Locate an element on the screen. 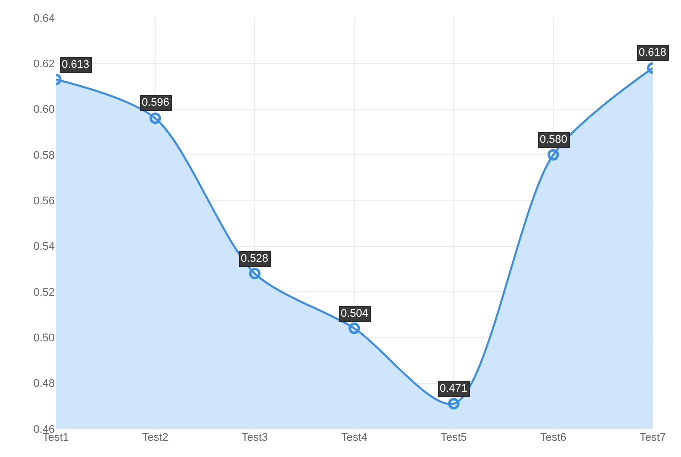  data-label: 0.580 is located at coordinates (554, 140).